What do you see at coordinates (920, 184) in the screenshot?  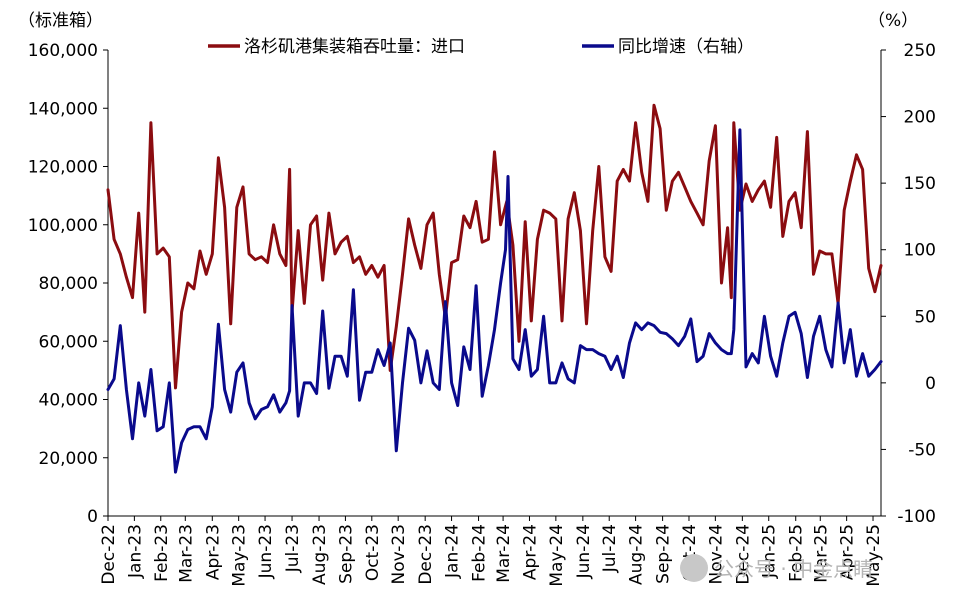 I see `y-right-tick-label: 150` at bounding box center [920, 184].